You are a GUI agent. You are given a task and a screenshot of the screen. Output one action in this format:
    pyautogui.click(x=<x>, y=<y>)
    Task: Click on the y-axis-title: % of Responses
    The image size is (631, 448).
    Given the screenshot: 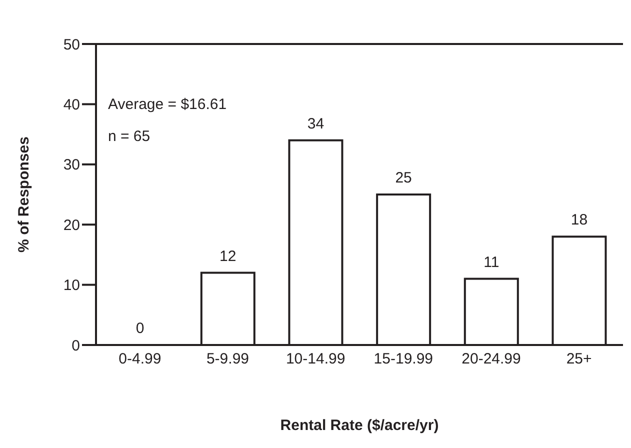 What is the action you would take?
    pyautogui.click(x=23, y=194)
    